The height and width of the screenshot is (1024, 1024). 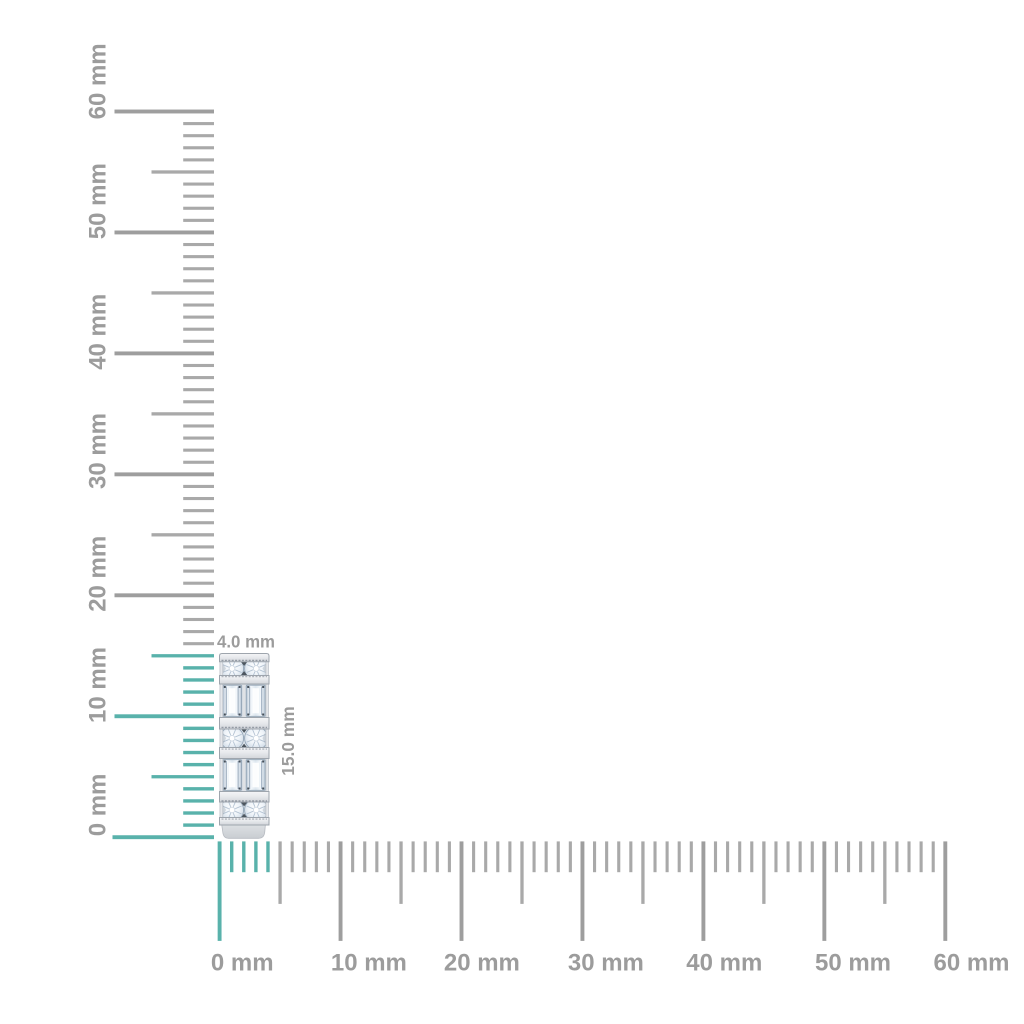 What do you see at coordinates (246, 642) in the screenshot?
I see `svg-text: 4.0 mm` at bounding box center [246, 642].